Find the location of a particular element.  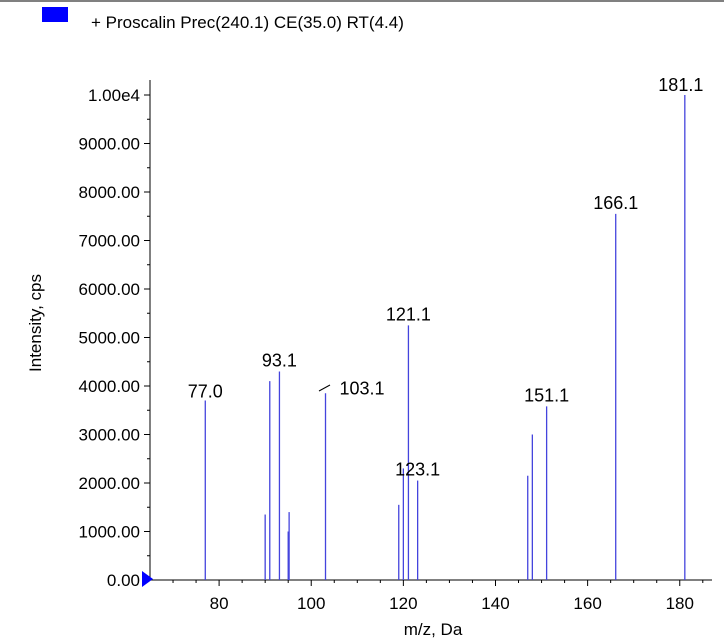

peak-label: 151.1 is located at coordinates (546, 395).